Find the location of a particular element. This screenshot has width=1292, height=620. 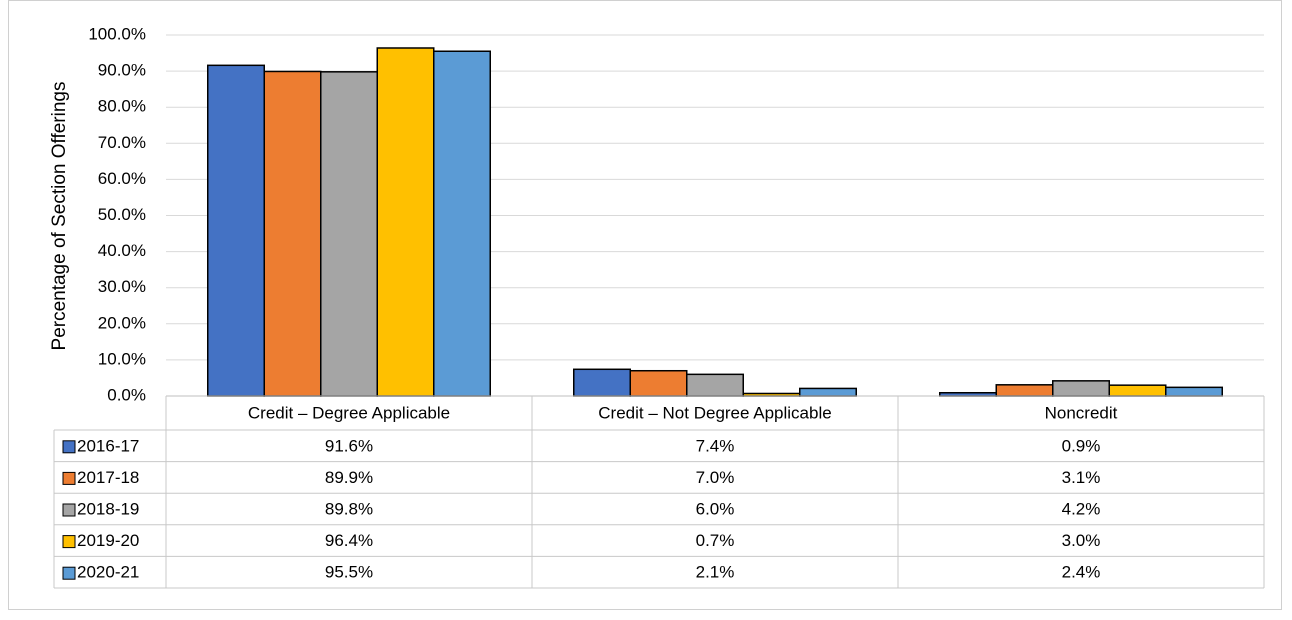

y-tick-label: 70.0% is located at coordinates (122, 142).